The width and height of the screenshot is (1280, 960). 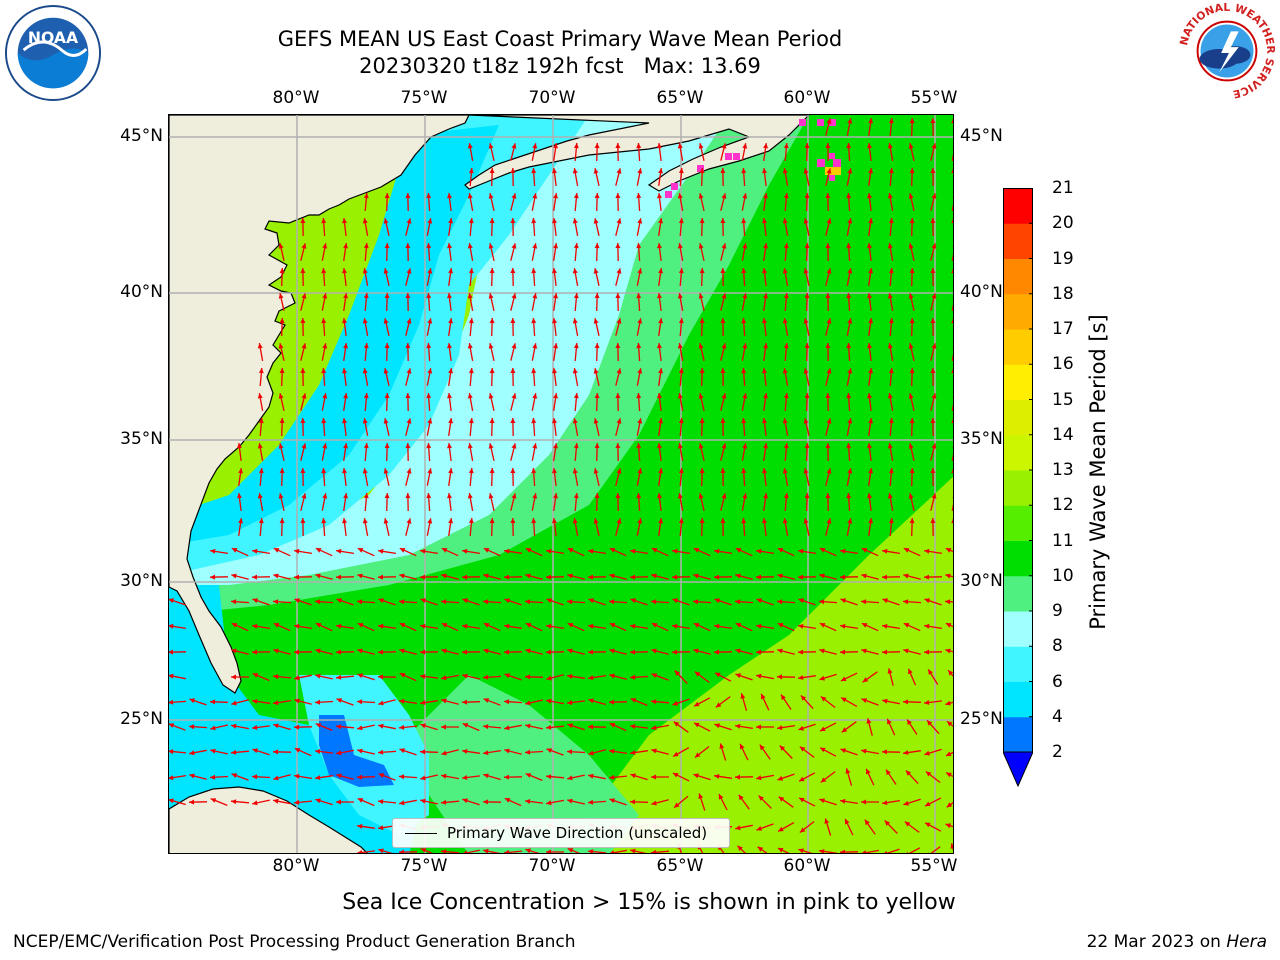 I want to click on colorbar-tick-label: 14, so click(x=1063, y=434).